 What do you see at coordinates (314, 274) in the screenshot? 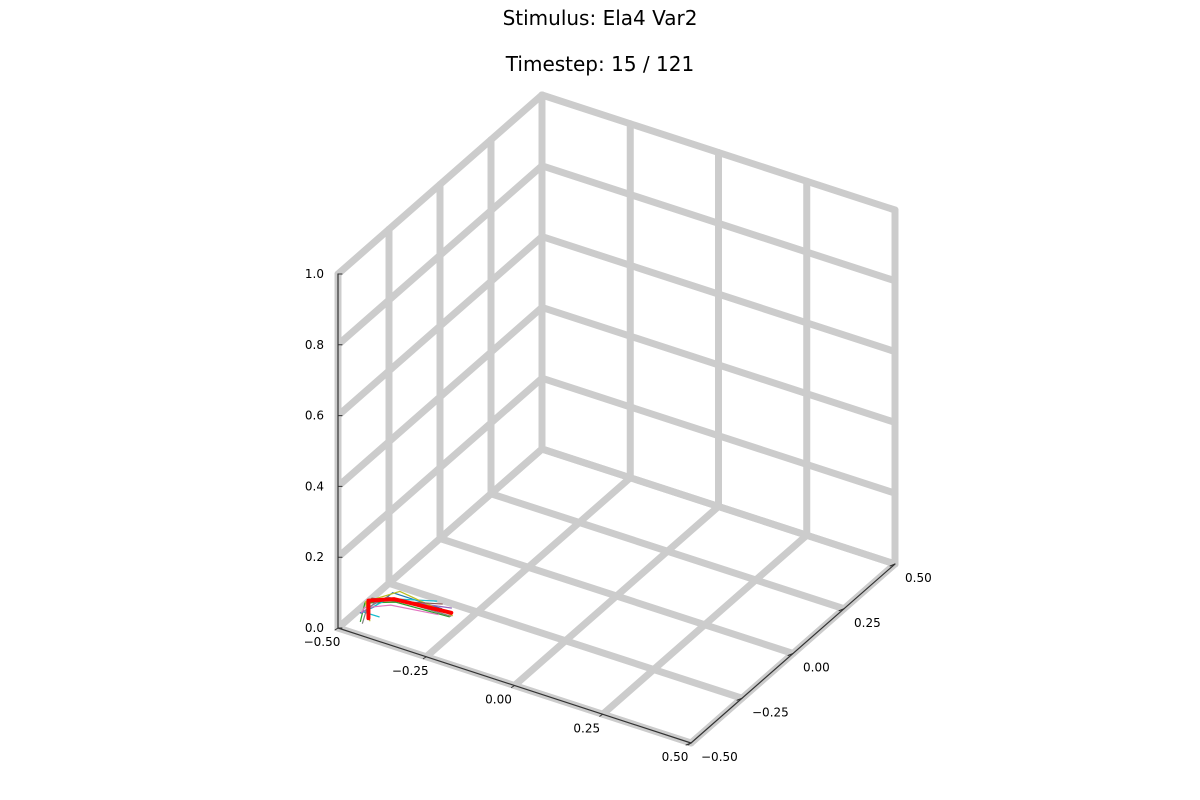
I see `z-tick-label: 1.0` at bounding box center [314, 274].